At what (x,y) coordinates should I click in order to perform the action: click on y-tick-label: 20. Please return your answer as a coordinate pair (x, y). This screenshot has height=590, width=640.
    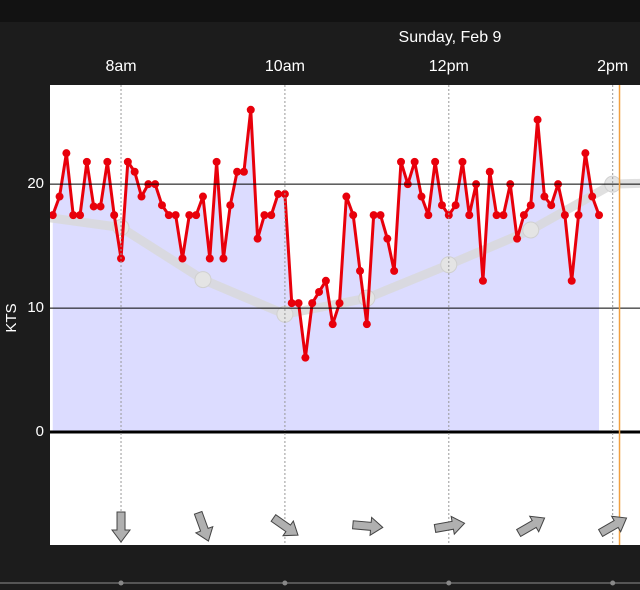
    Looking at the image, I should click on (35, 183).